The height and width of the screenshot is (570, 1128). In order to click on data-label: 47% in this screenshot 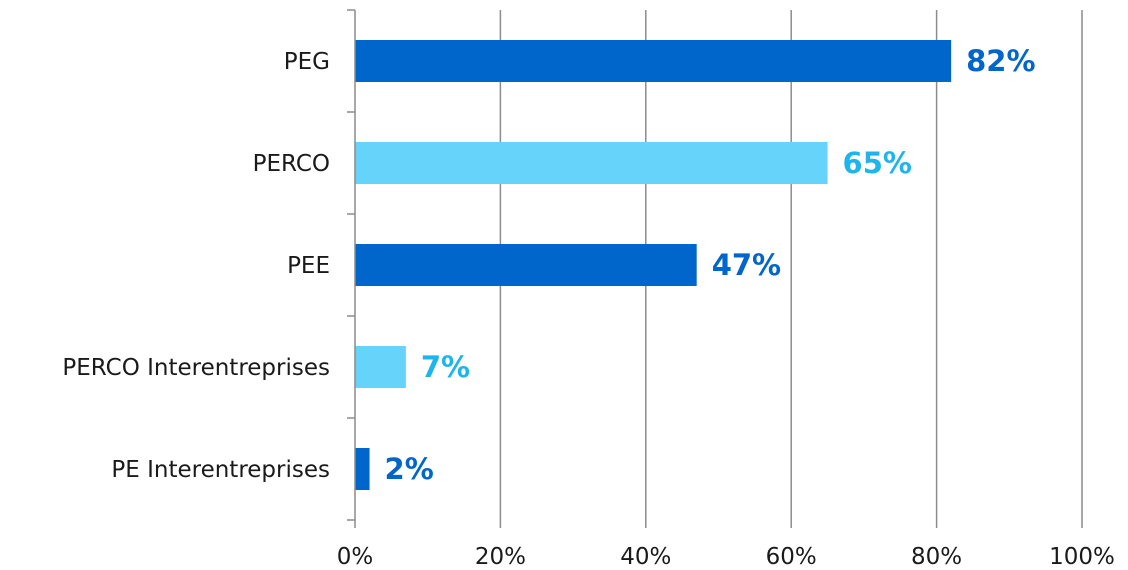, I will do `click(746, 265)`.